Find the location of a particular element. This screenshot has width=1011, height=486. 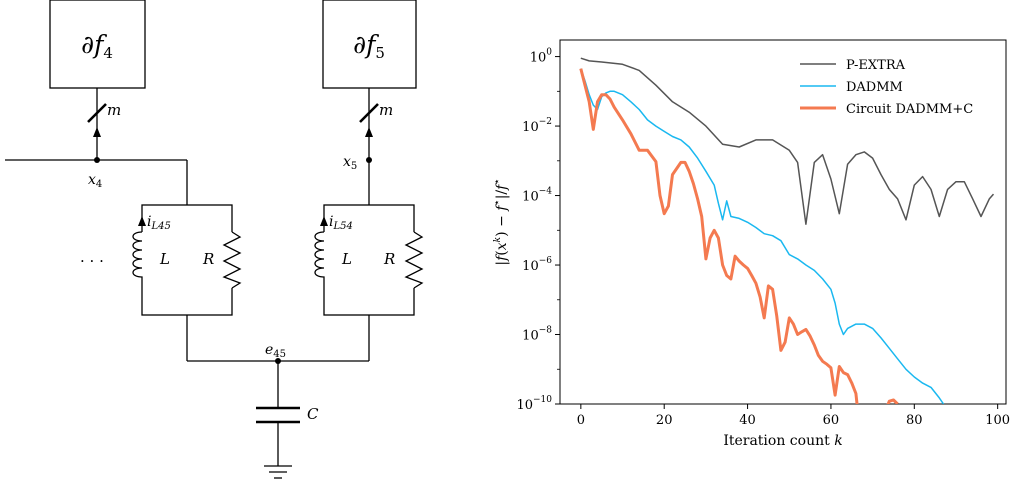

x-tick-label: 60 is located at coordinates (831, 420).